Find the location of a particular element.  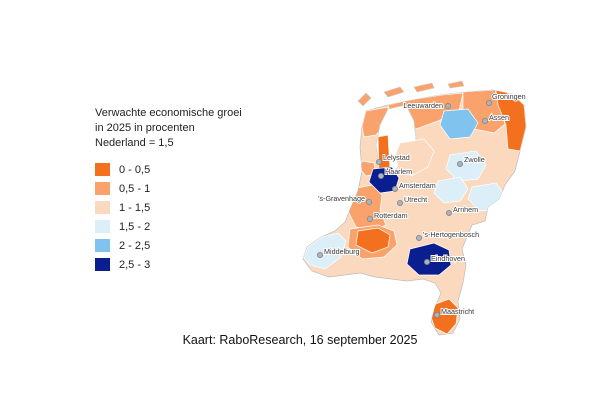

region-drenthe-west-blue is located at coordinates (459, 124).